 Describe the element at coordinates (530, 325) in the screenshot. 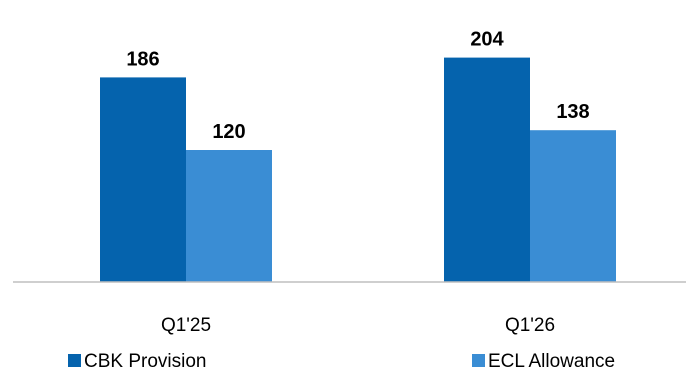

I see `x-tick-label-q1-26: Q1'26` at that location.